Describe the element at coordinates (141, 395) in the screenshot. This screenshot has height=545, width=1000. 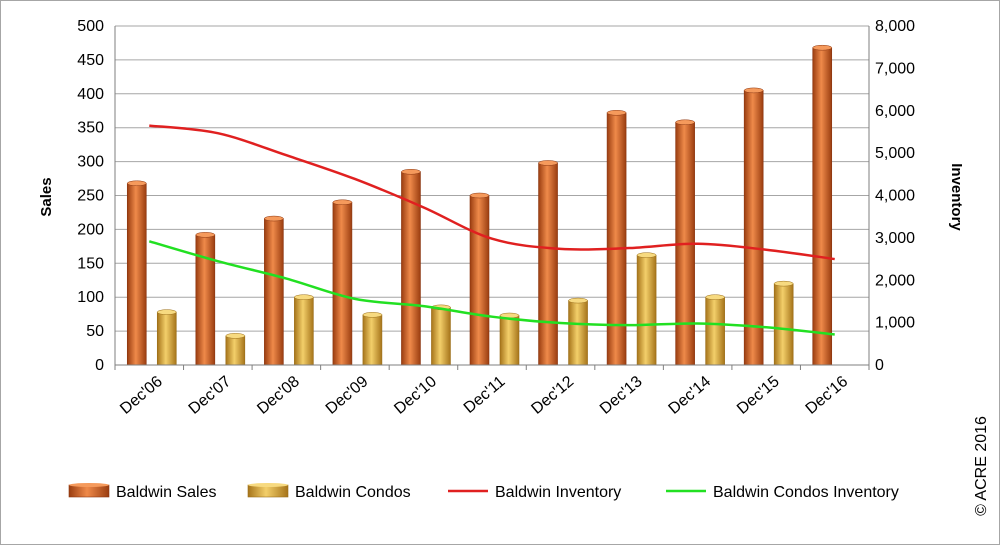
I see `x-tick-label: Dec'06` at that location.